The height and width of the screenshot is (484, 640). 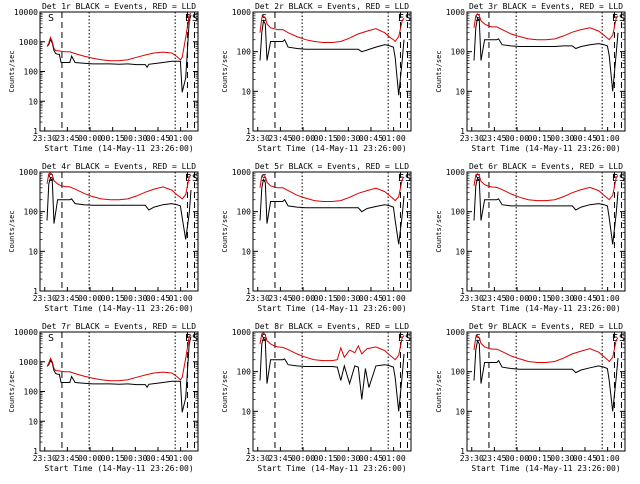 What do you see at coordinates (546, 6) in the screenshot?
I see `chart-title: Det 3r BLACK = Events, RED = LLD` at bounding box center [546, 6].